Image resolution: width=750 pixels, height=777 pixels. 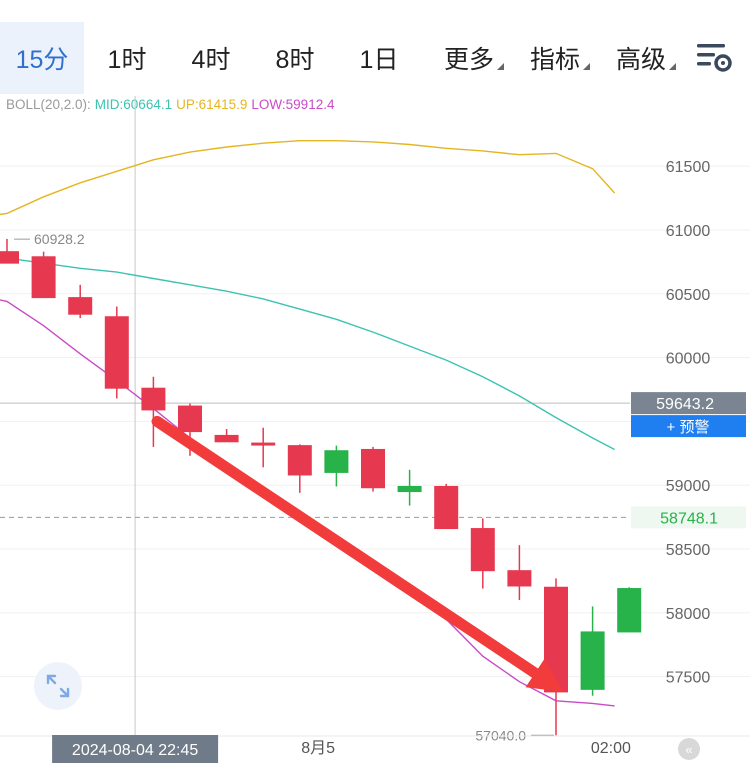 What do you see at coordinates (133, 104) in the screenshot?
I see `boll-mid-value: MID:60664.1` at bounding box center [133, 104].